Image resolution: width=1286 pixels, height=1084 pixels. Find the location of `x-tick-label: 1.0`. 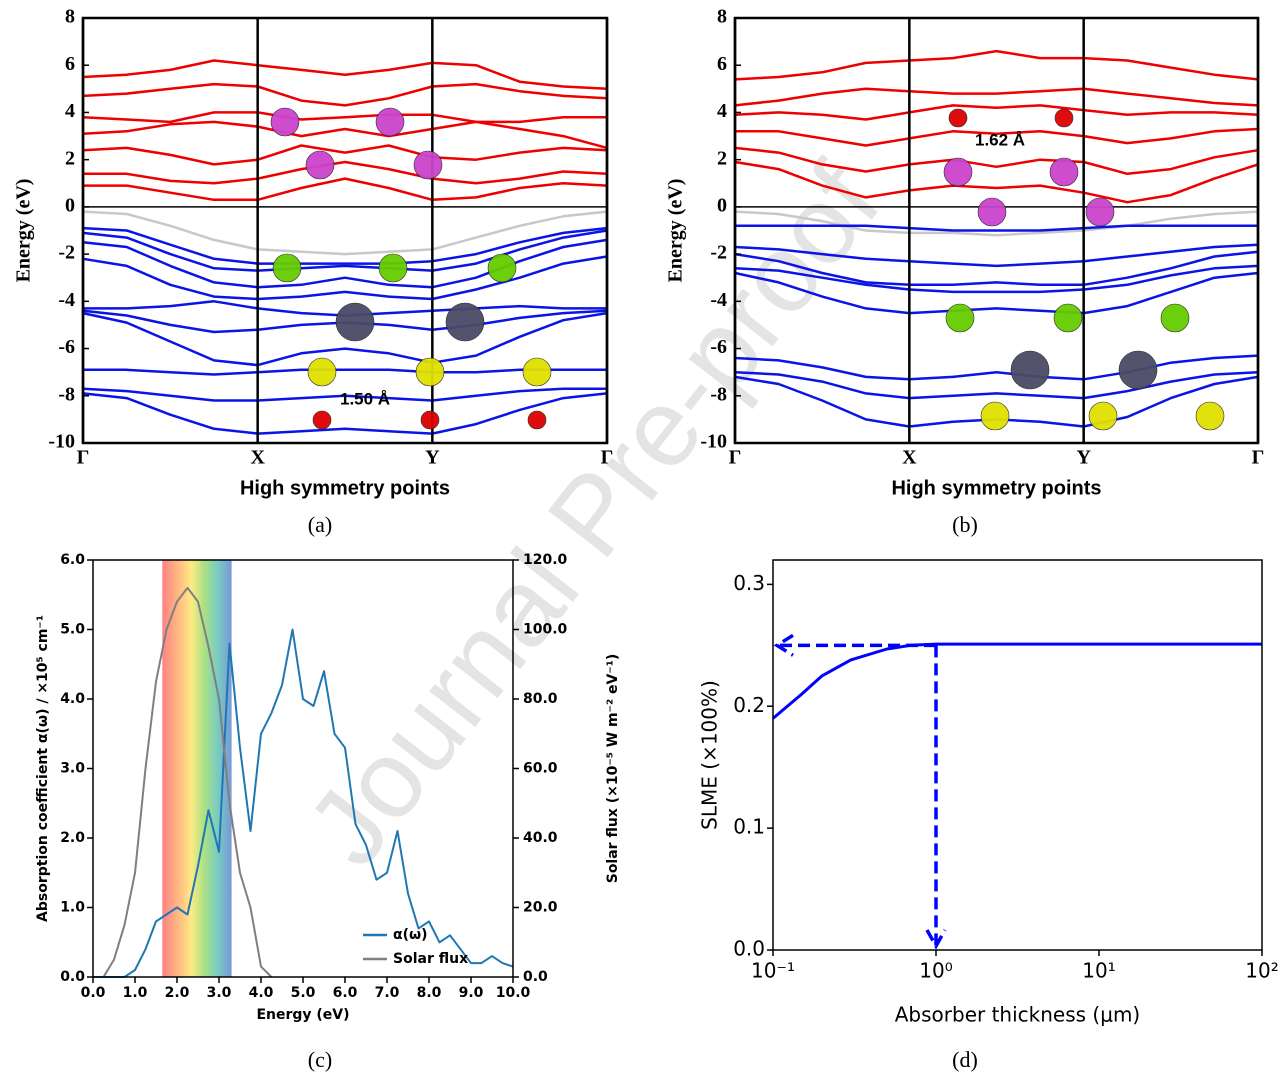

x-tick-label: 1.0 is located at coordinates (135, 993).